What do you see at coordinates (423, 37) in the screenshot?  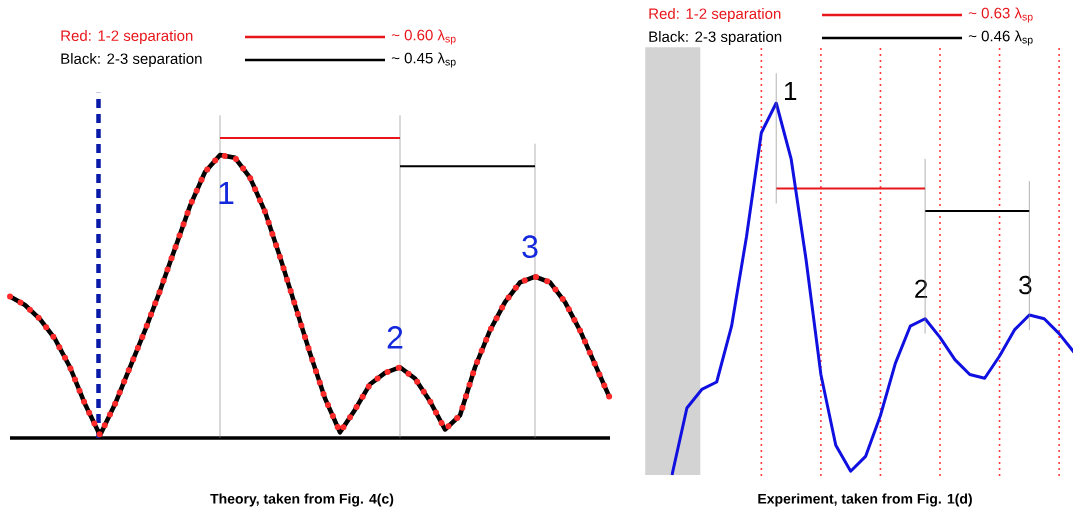 I see `text: ~ 0.60 λ$_{sp}$` at bounding box center [423, 37].